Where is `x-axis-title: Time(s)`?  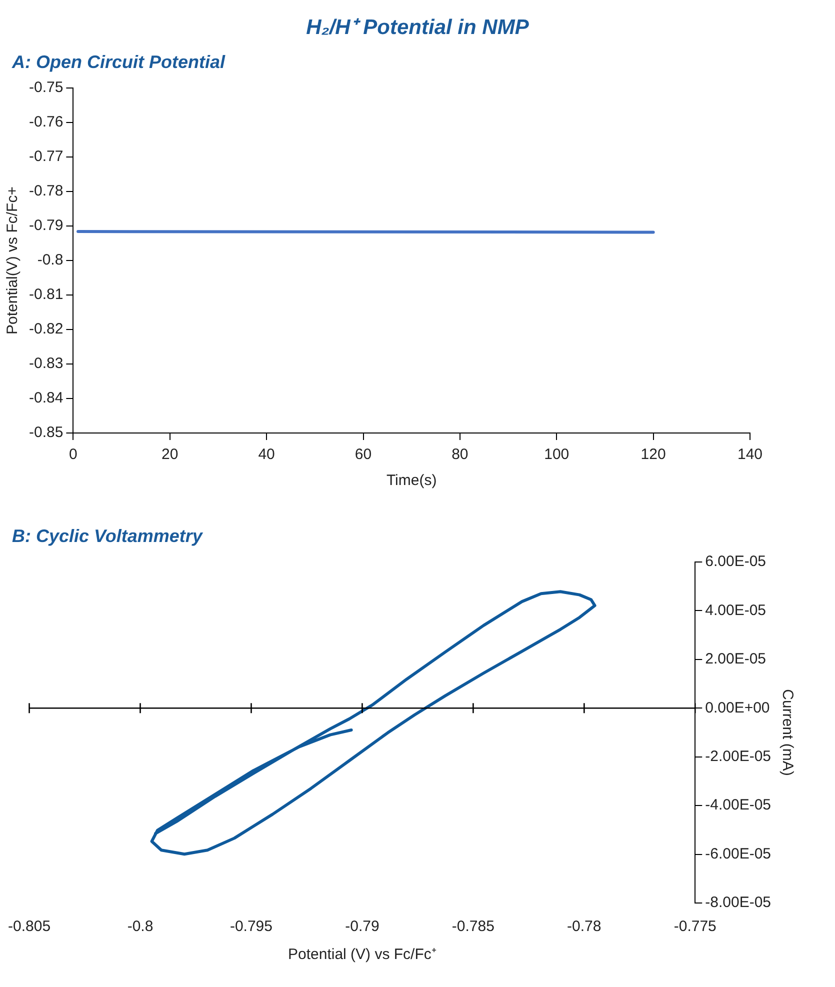 x-axis-title: Time(s) is located at coordinates (411, 481).